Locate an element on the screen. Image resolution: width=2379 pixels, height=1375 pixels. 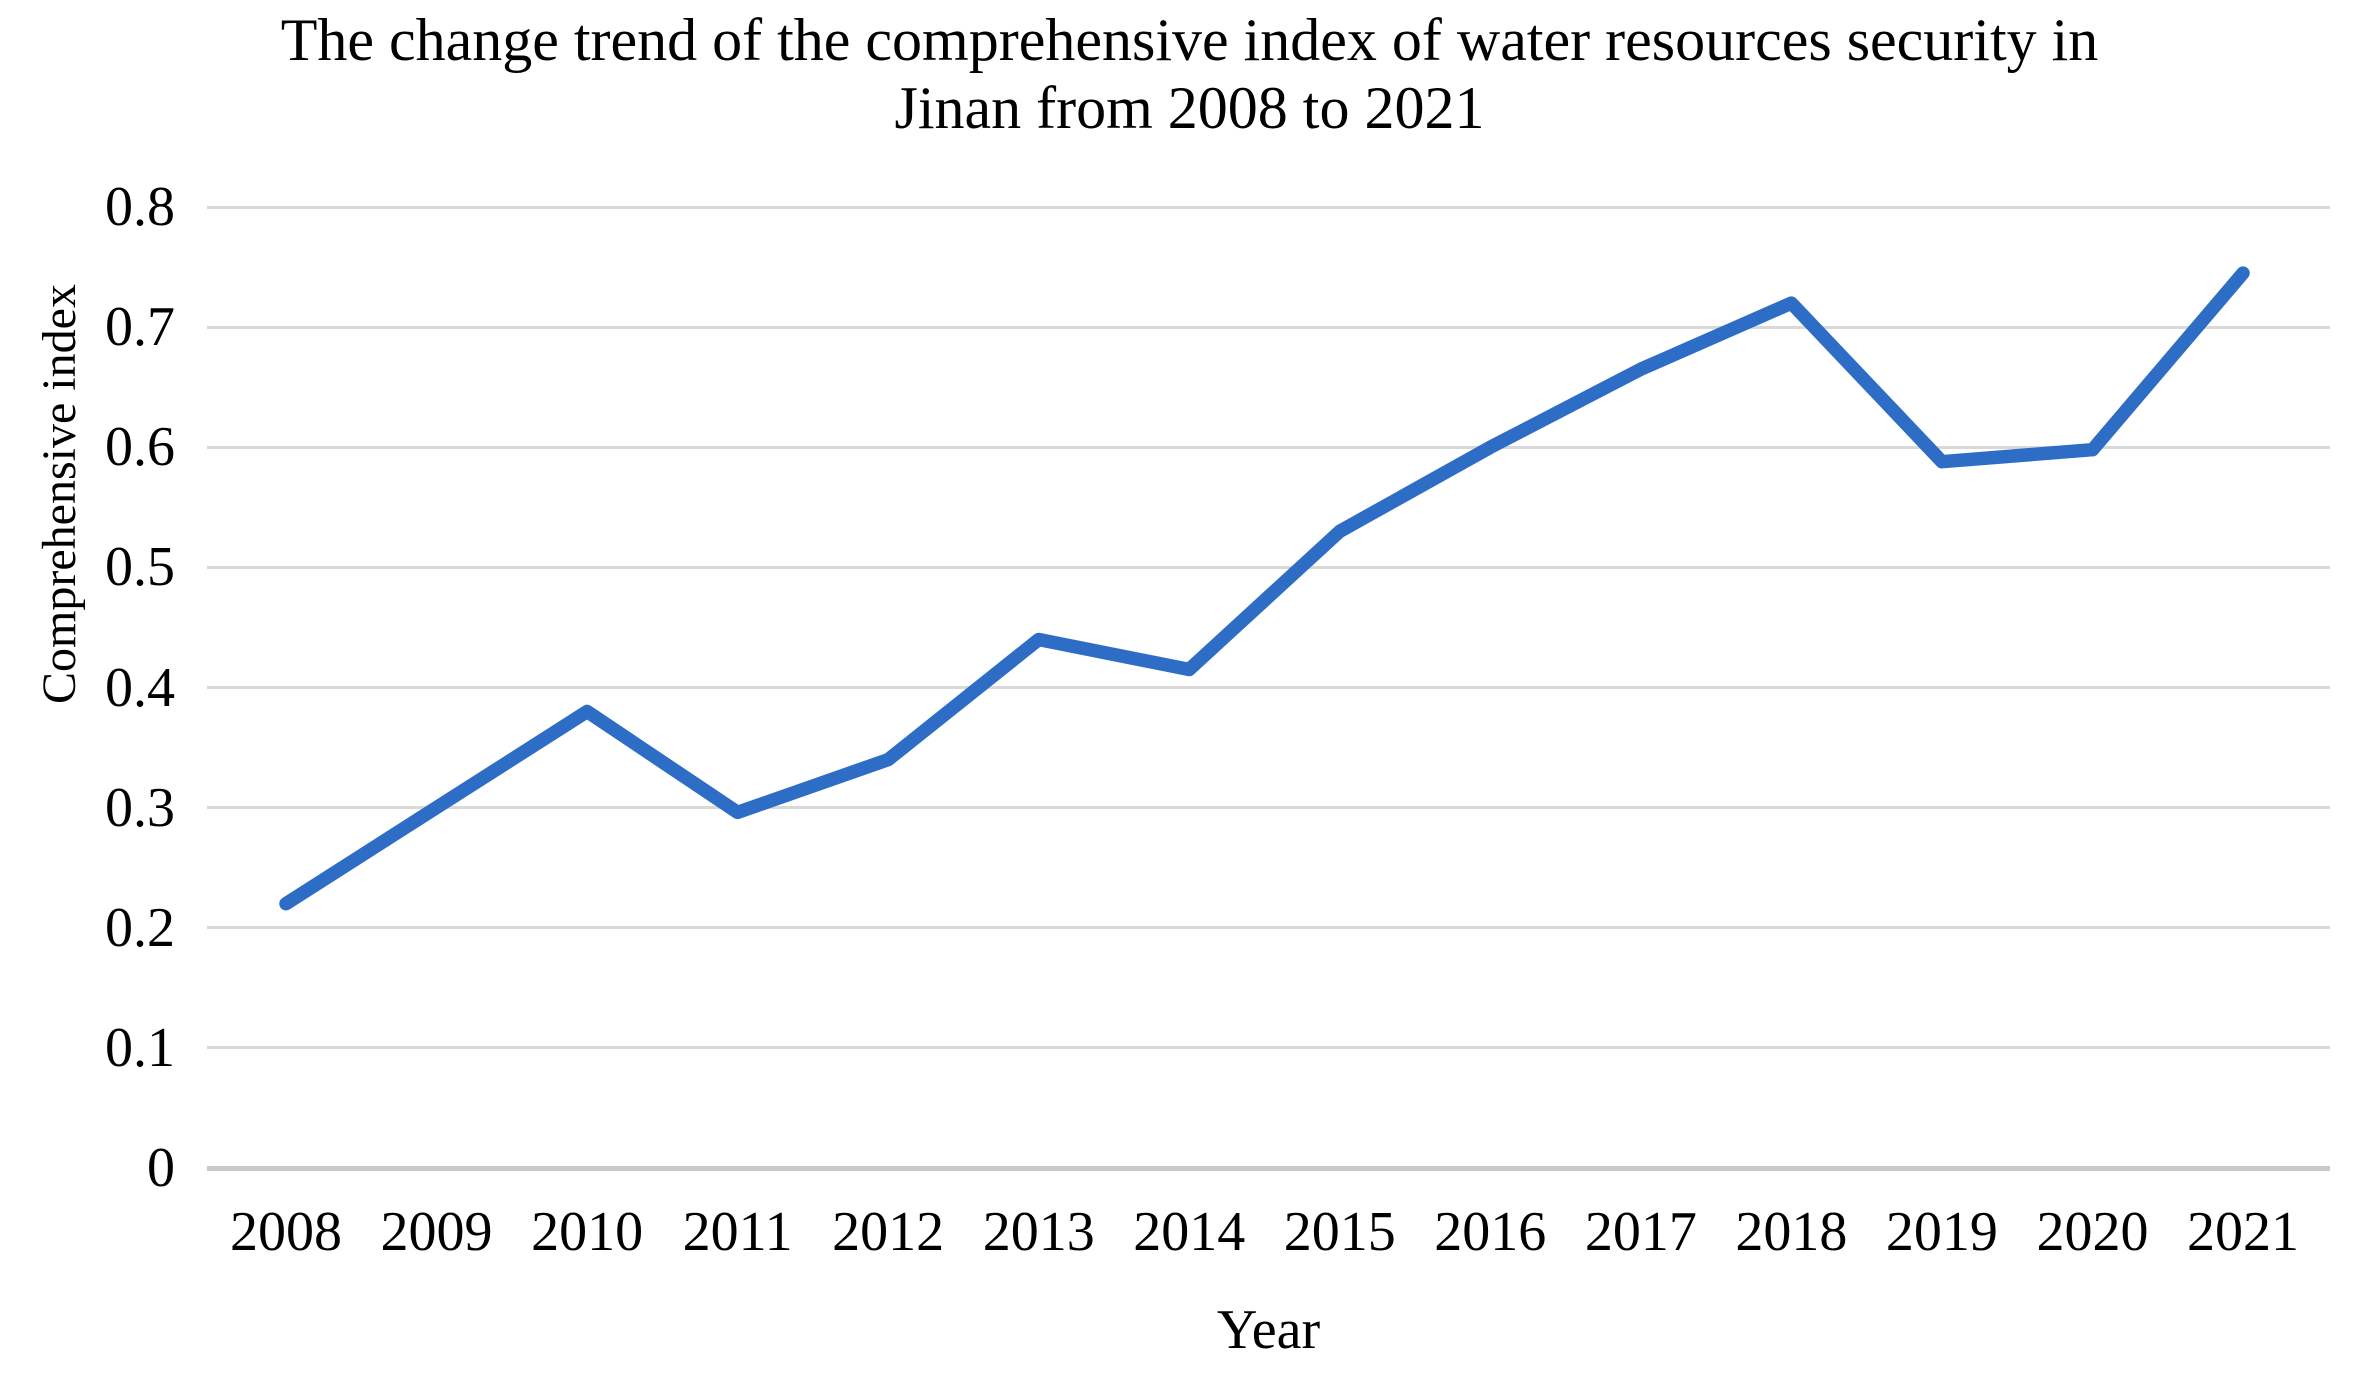
y-tick-label: 0.3 is located at coordinates (140, 807).